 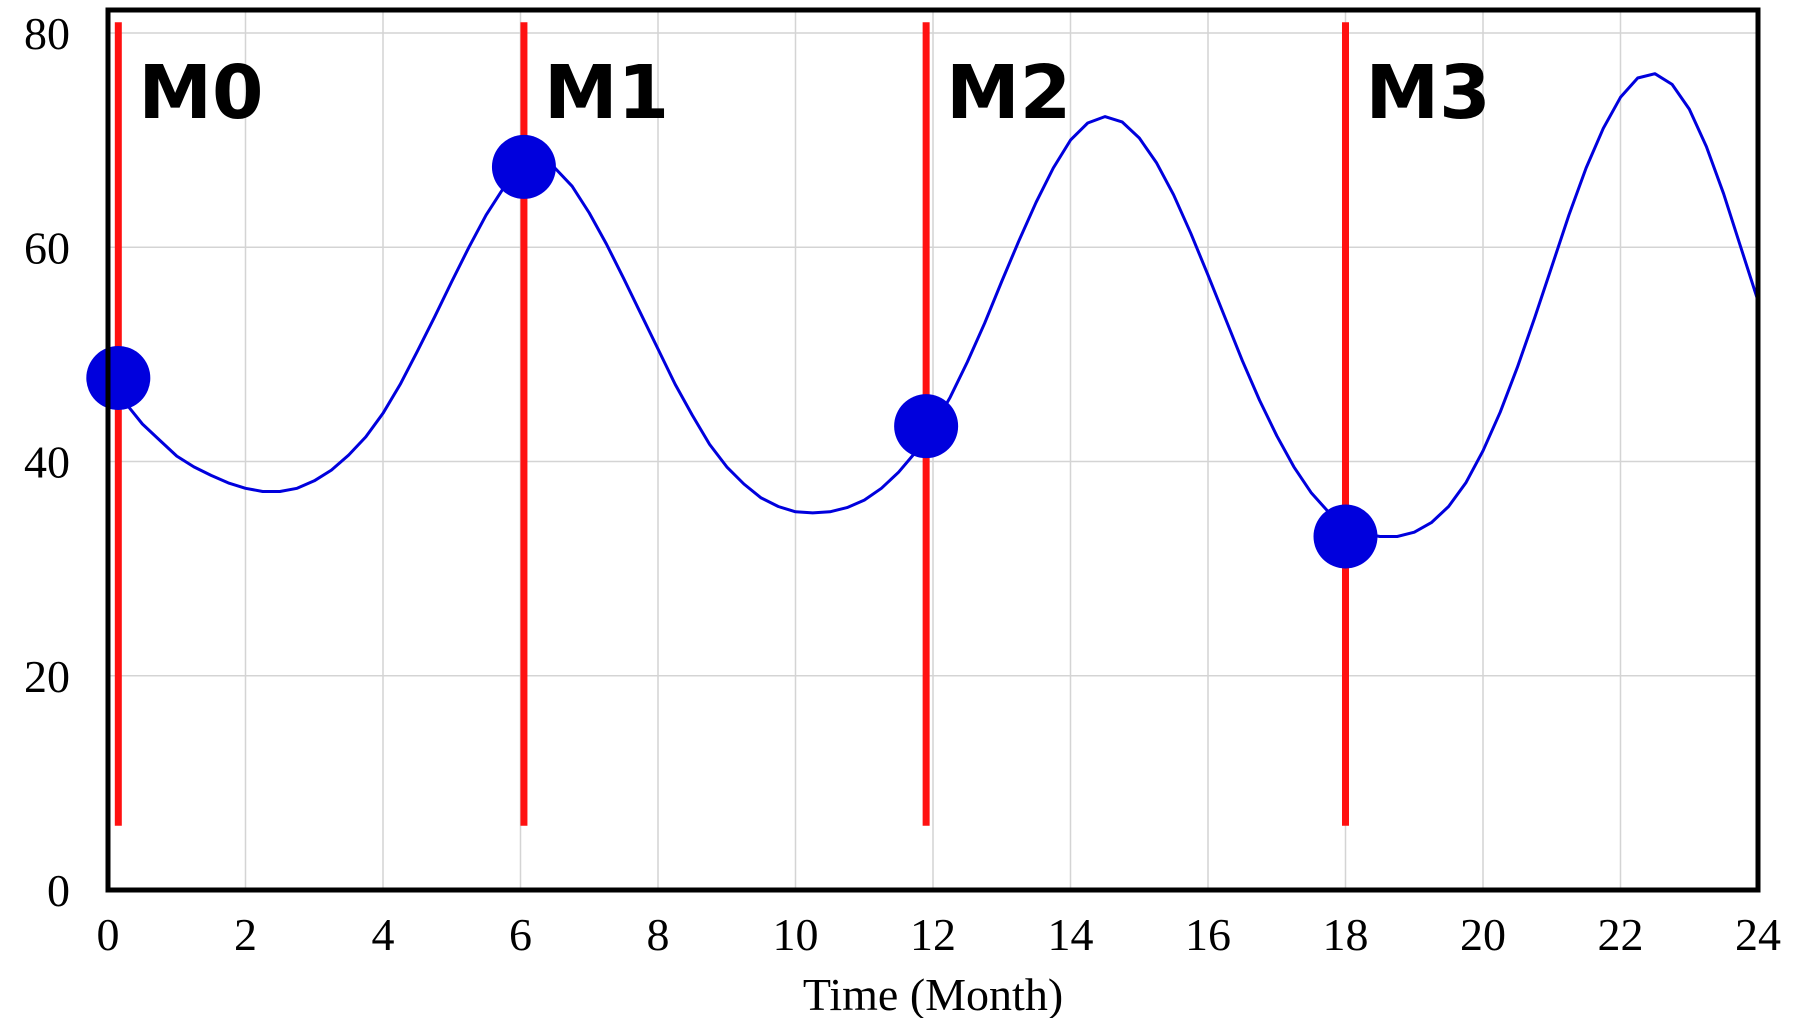 What do you see at coordinates (606, 93) in the screenshot?
I see `milestone-label: M1` at bounding box center [606, 93].